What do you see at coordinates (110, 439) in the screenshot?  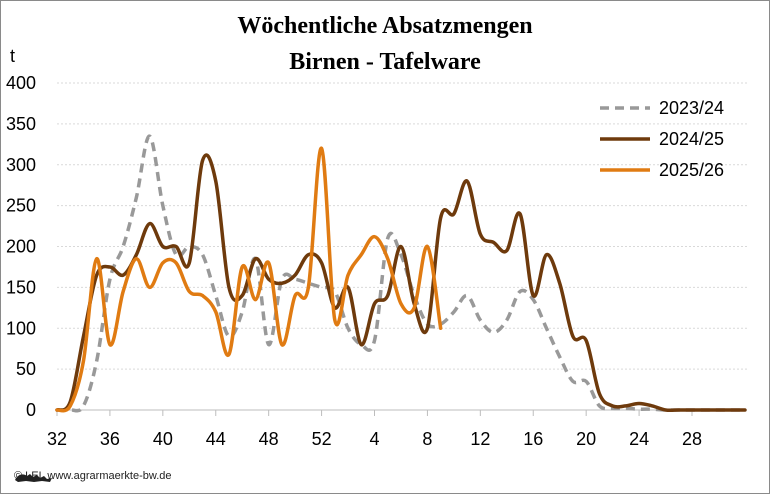 I see `x-tick-label: 36` at bounding box center [110, 439].